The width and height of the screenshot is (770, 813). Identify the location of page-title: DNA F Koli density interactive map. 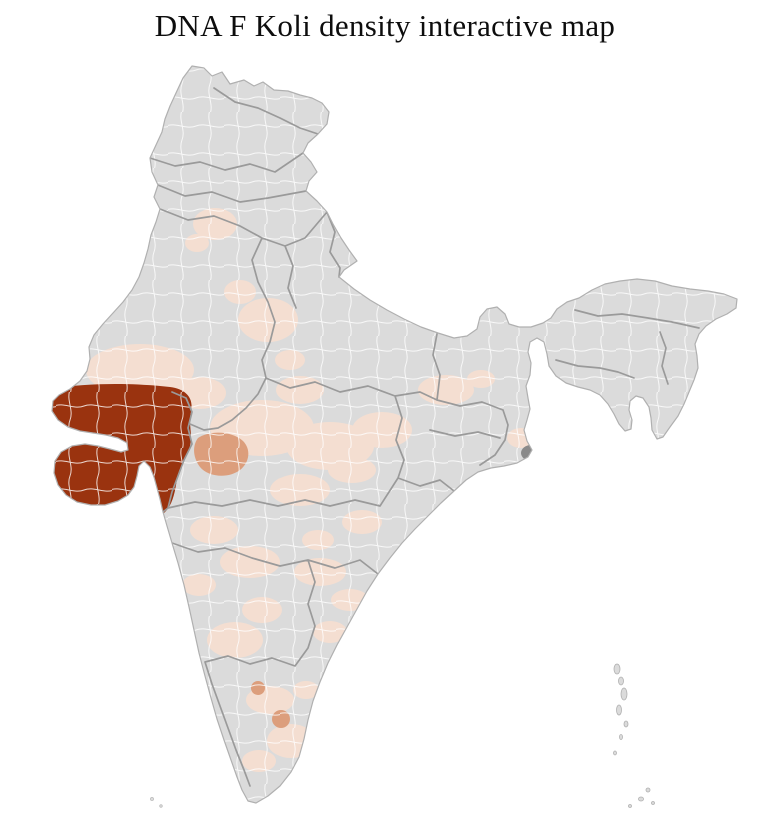
(385, 25).